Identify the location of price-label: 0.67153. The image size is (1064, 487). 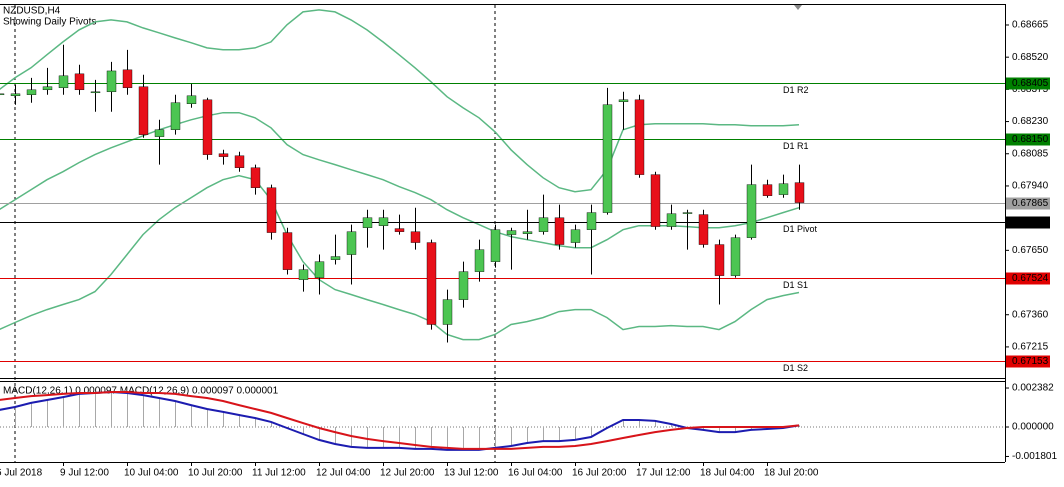
(1030, 361).